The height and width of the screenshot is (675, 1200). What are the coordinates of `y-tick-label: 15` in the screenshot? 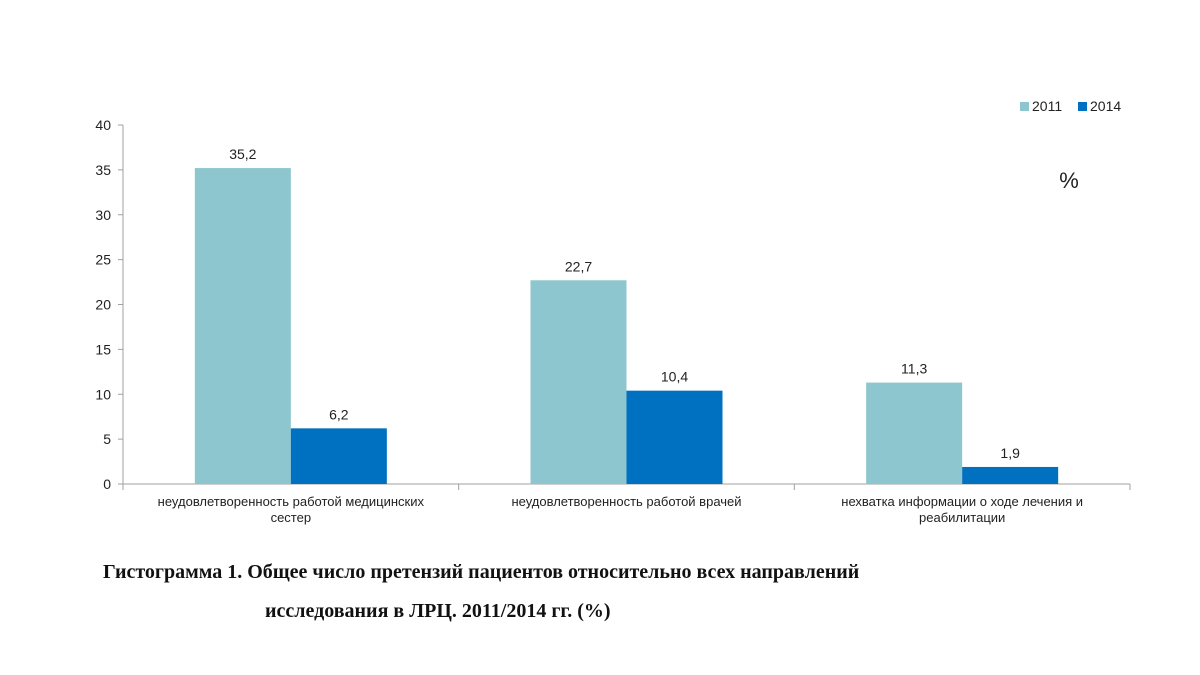 It's located at (103, 349).